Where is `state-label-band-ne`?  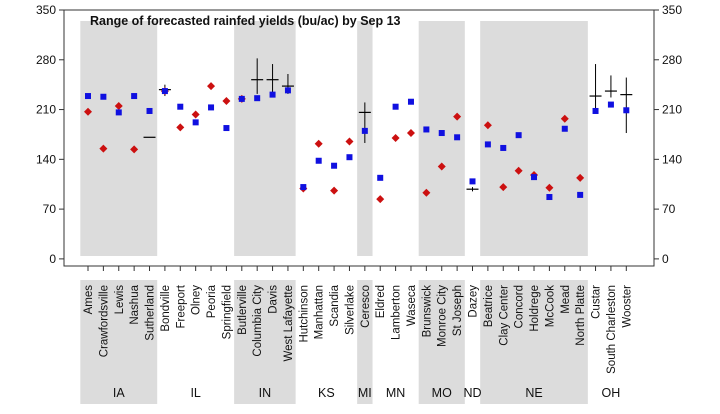 state-label-band-ne is located at coordinates (534, 342).